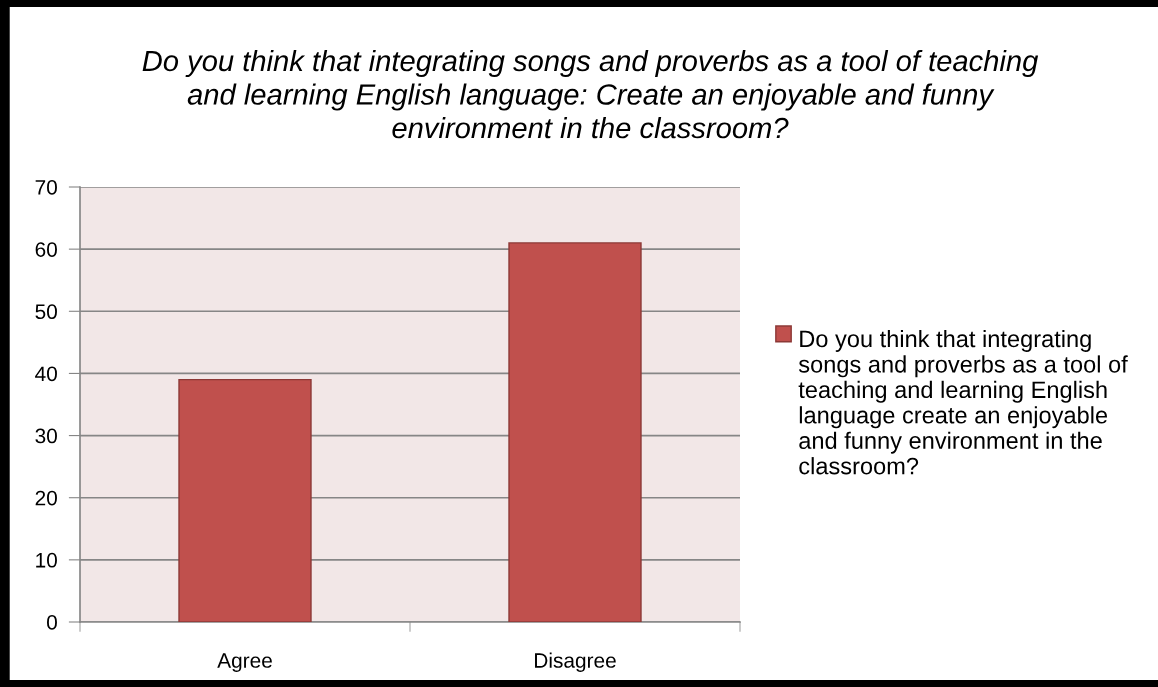 The width and height of the screenshot is (1158, 687). Describe the element at coordinates (46, 249) in the screenshot. I see `y-tick-label: 60` at that location.